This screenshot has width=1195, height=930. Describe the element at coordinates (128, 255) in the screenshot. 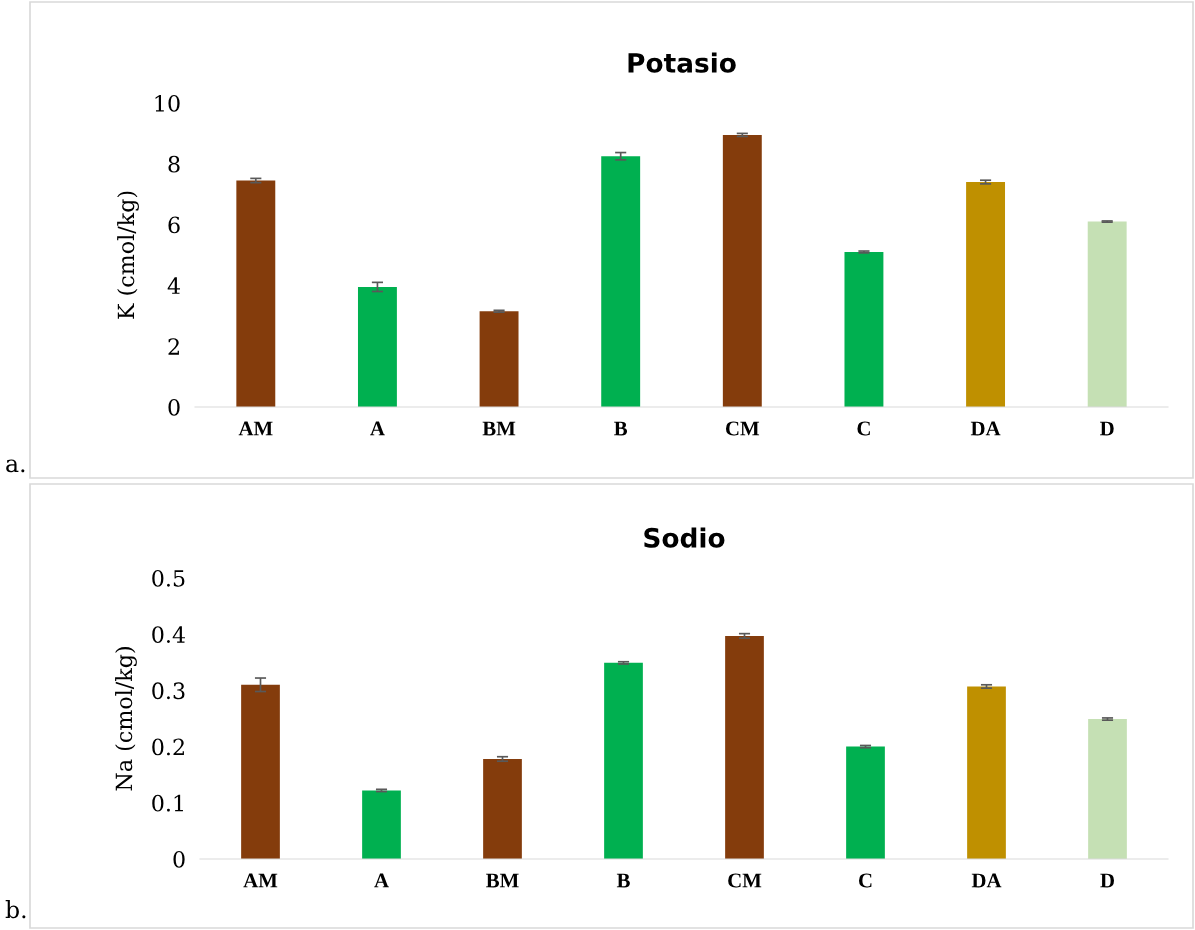

I see `y-axis-title: K (cmol/kg)` at that location.